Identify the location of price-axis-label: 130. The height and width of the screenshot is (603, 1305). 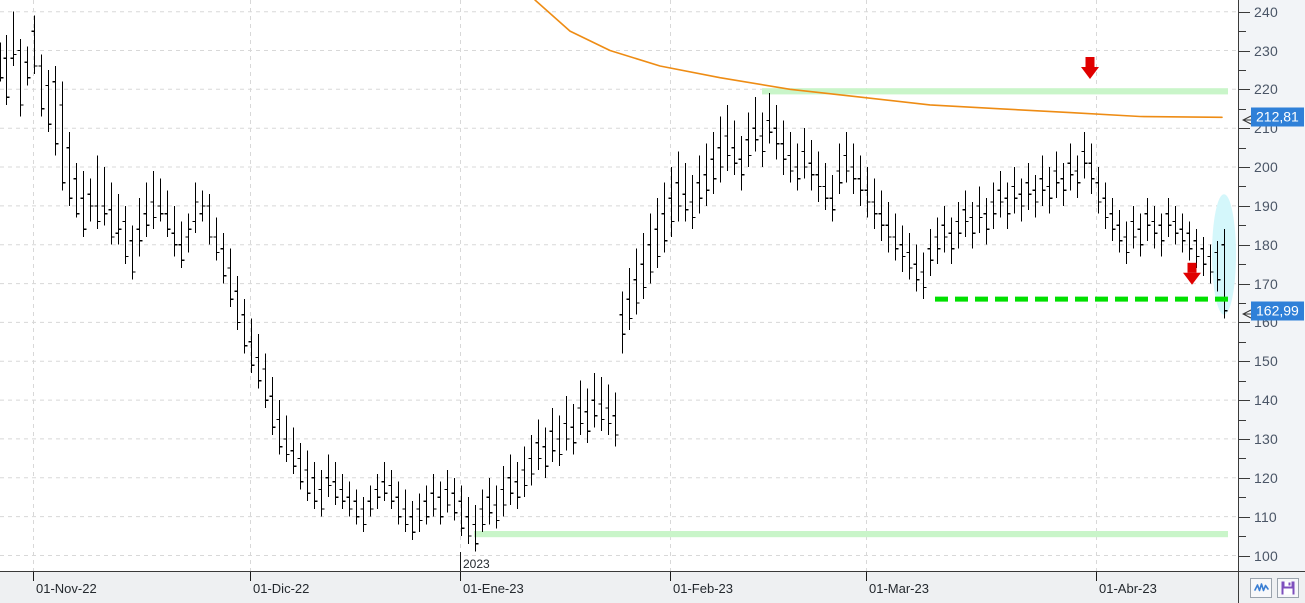
(1266, 438).